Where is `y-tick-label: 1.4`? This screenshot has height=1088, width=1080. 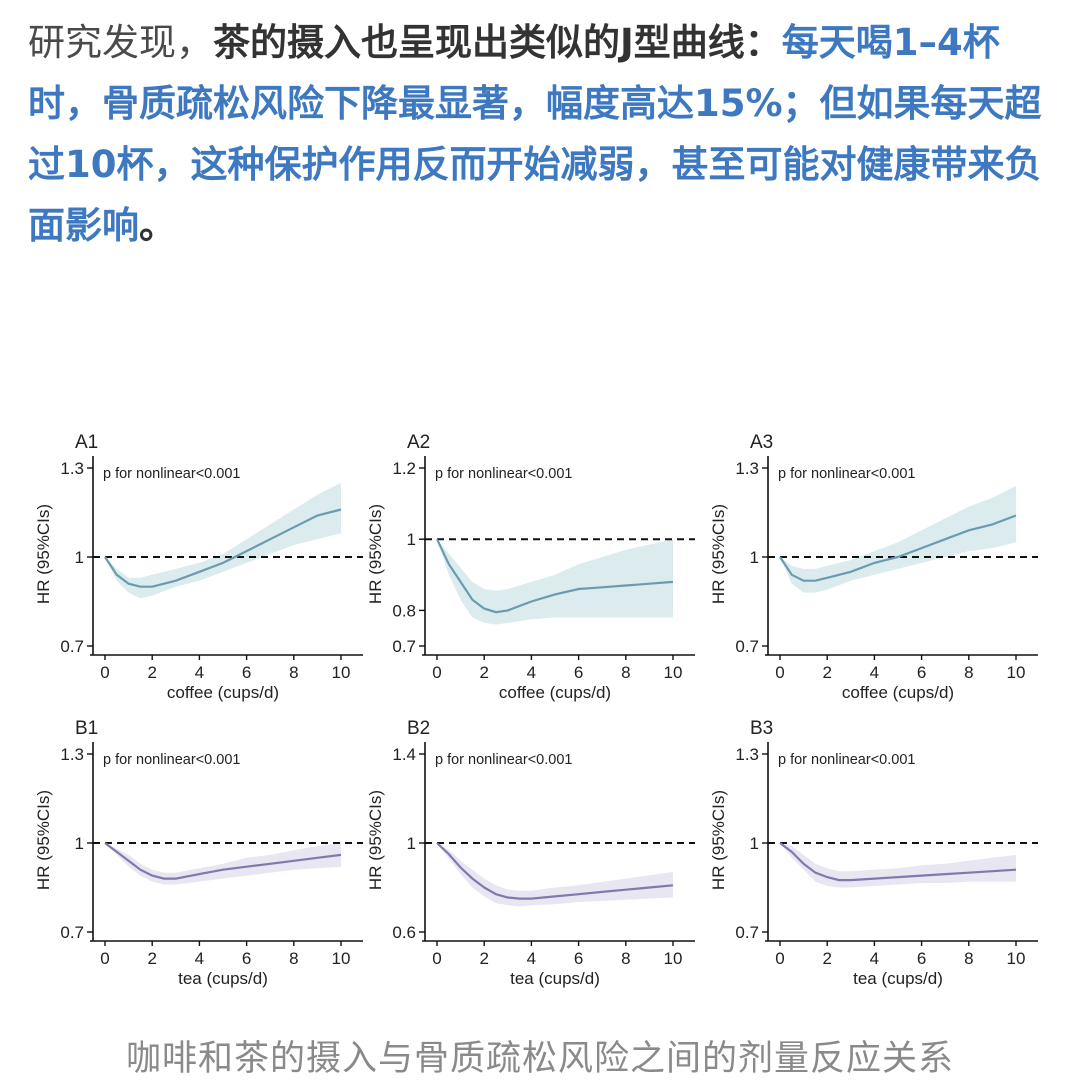 y-tick-label: 1.4 is located at coordinates (404, 754).